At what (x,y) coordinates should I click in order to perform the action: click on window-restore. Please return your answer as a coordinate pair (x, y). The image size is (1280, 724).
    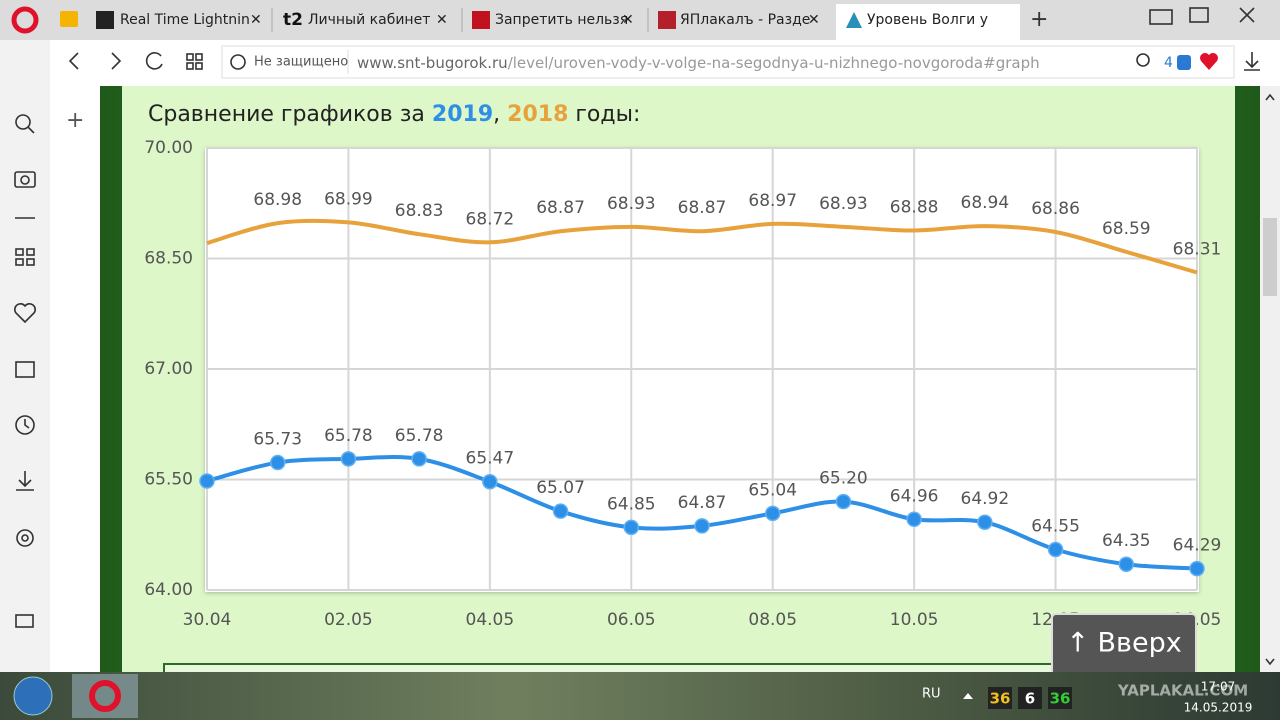
    Looking at the image, I should click on (1199, 15).